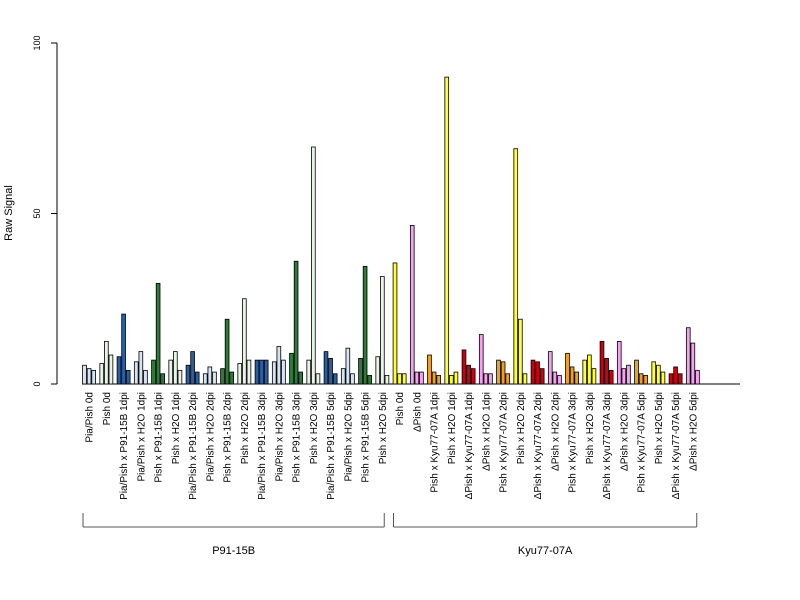 The image size is (800, 600). Describe the element at coordinates (545, 551) in the screenshot. I see `group-label: Kyu77-07A` at that location.